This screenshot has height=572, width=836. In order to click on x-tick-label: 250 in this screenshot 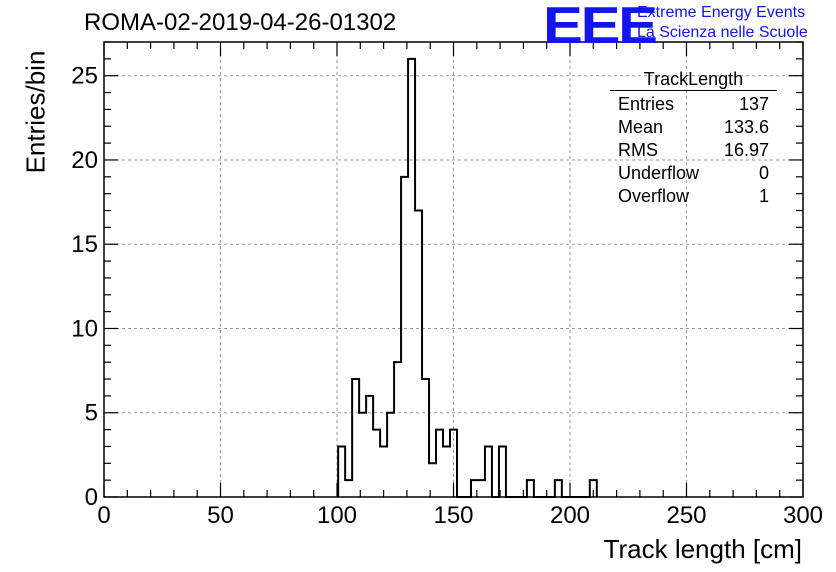, I will do `click(686, 515)`.